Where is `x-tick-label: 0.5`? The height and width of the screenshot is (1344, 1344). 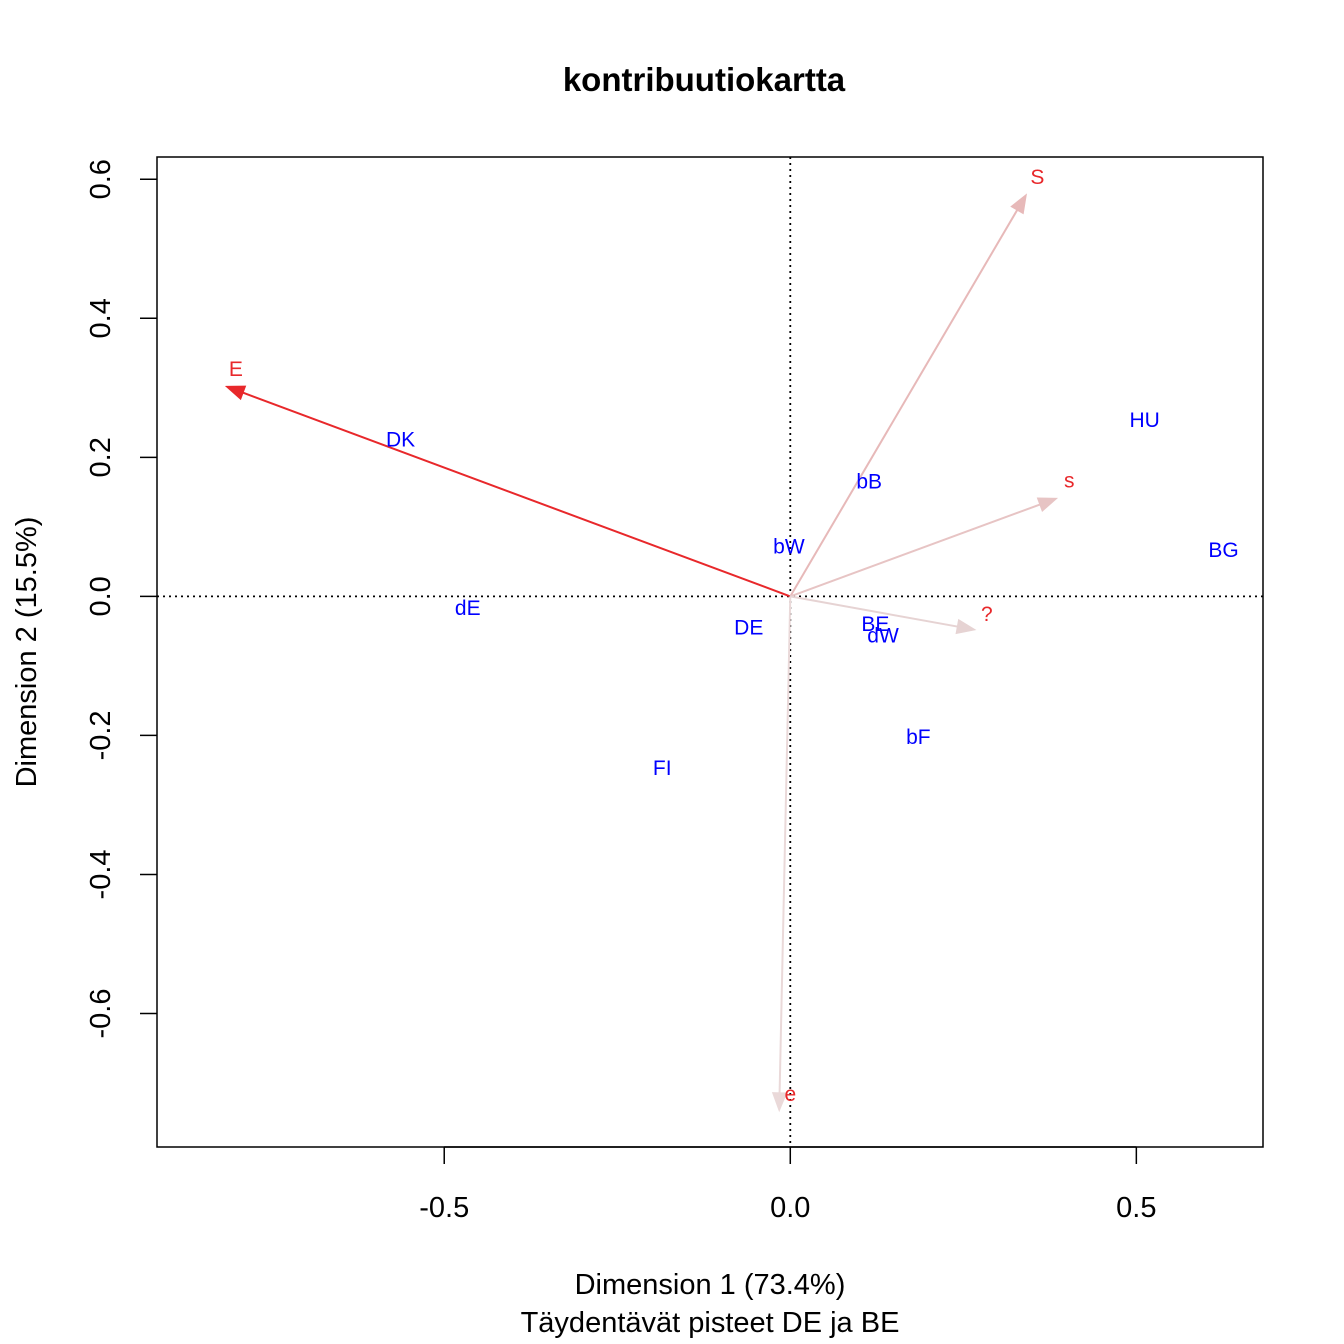 x-tick-label: 0.5 is located at coordinates (1136, 1208).